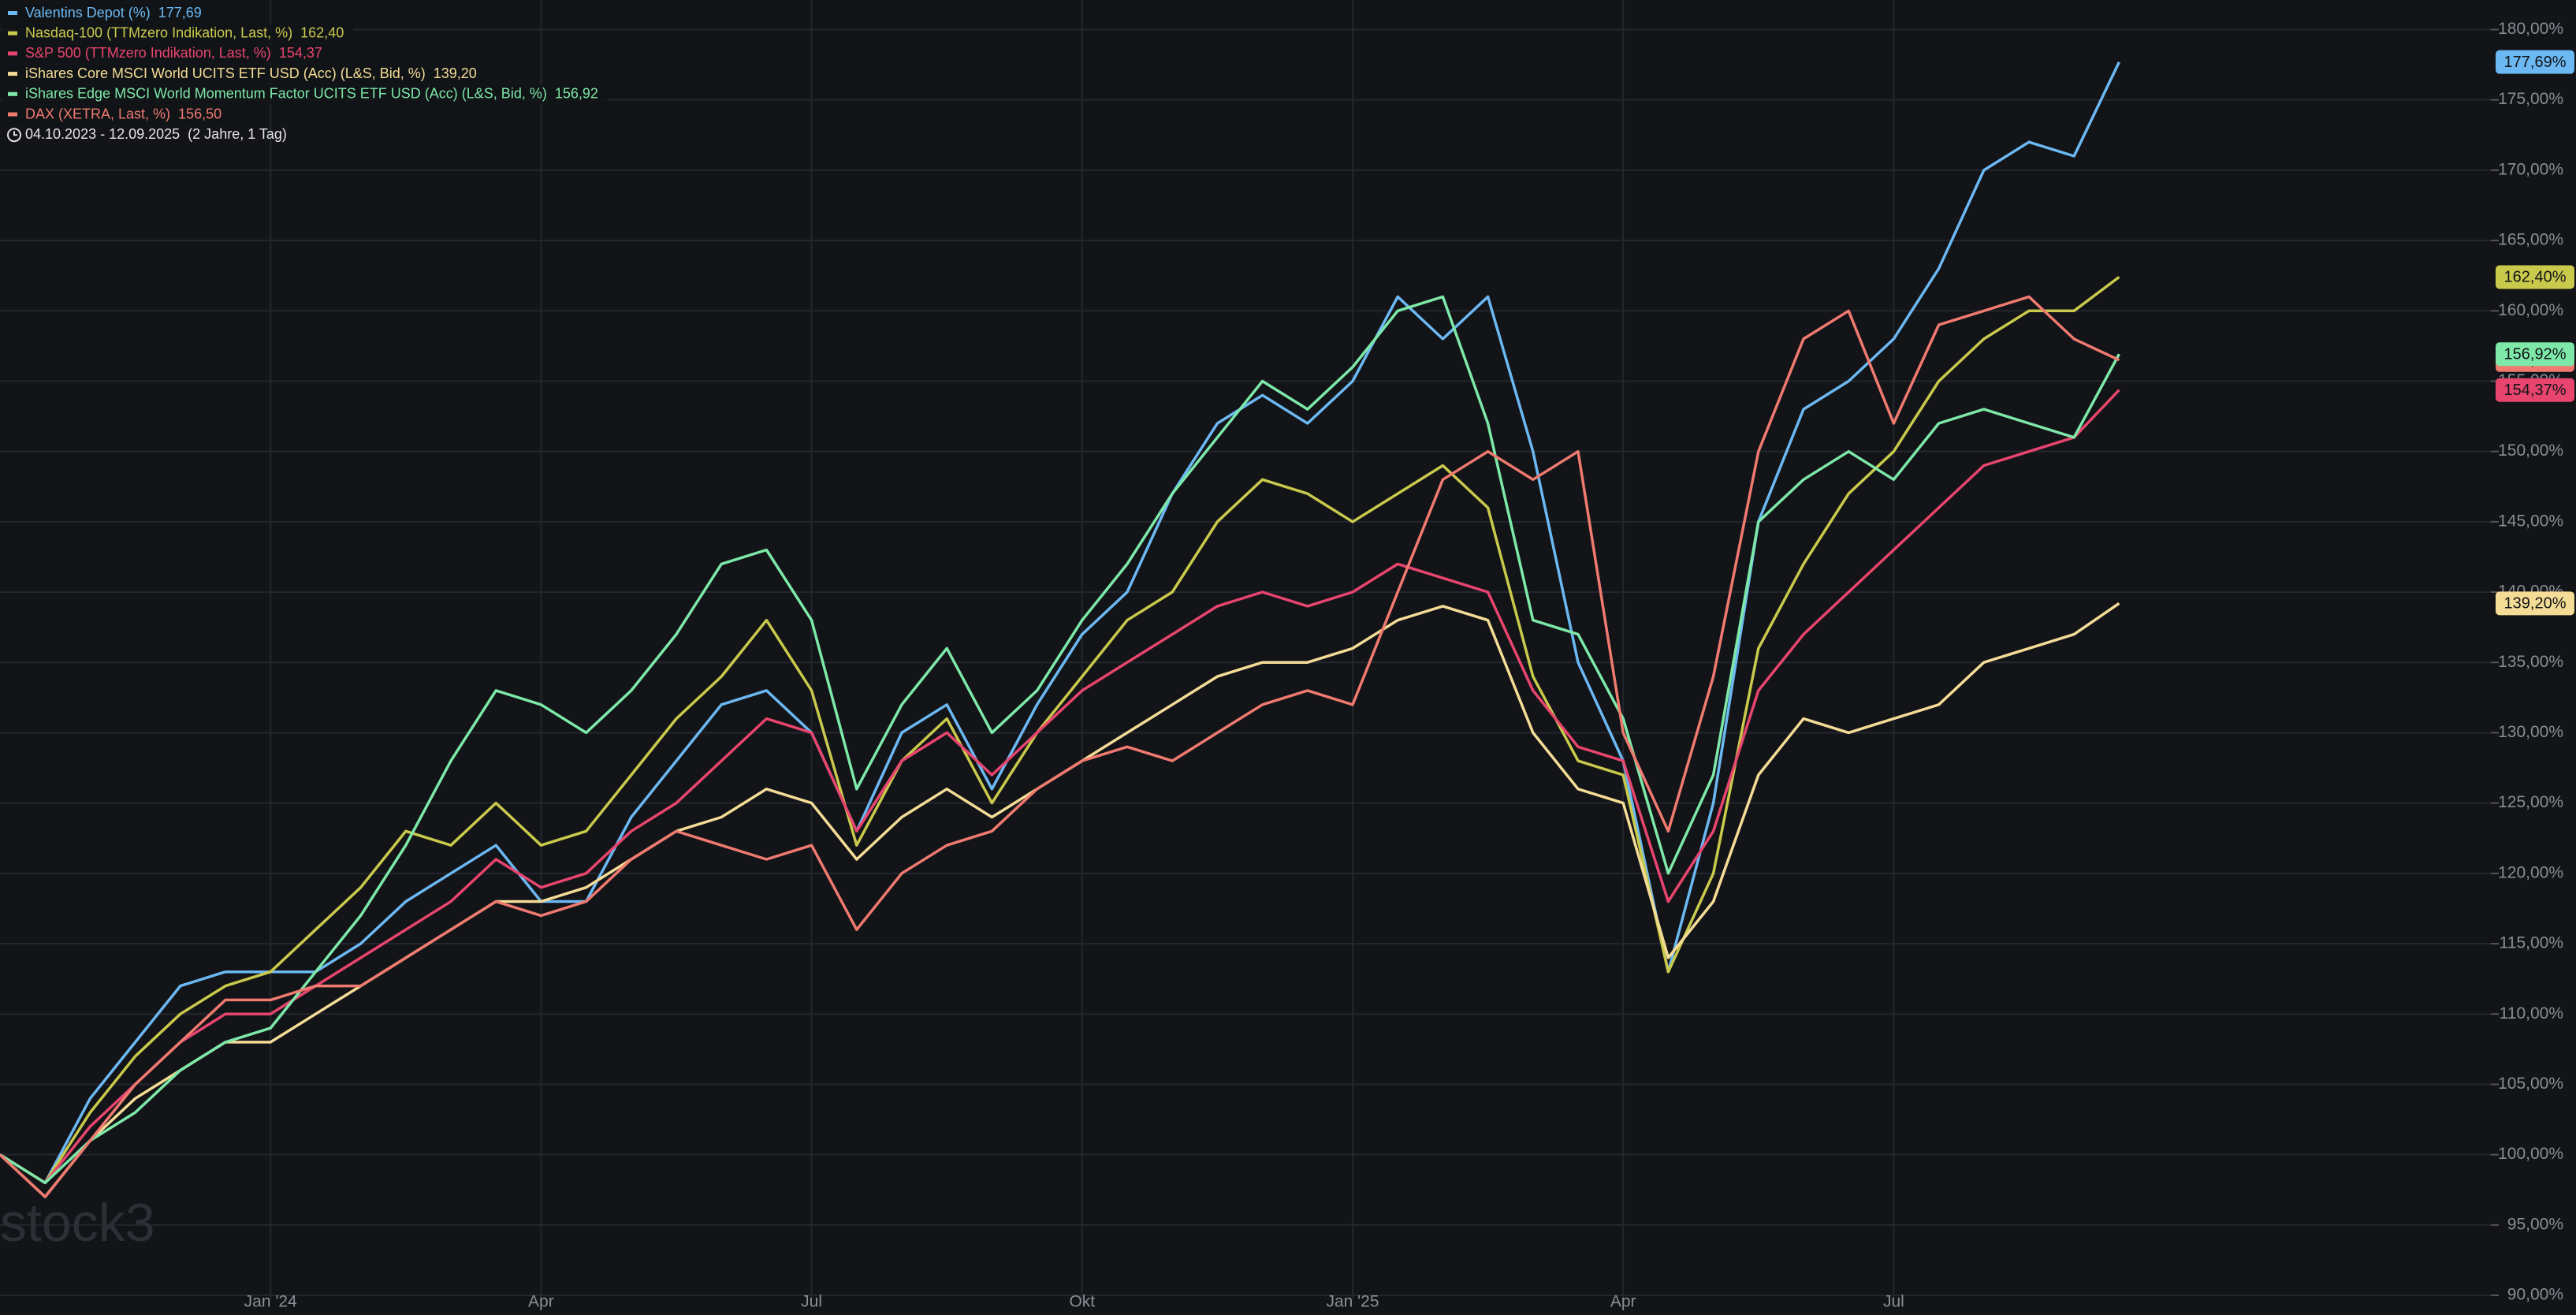 This screenshot has width=2576, height=1315. I want to click on last-value-label: 162,40%, so click(2535, 277).